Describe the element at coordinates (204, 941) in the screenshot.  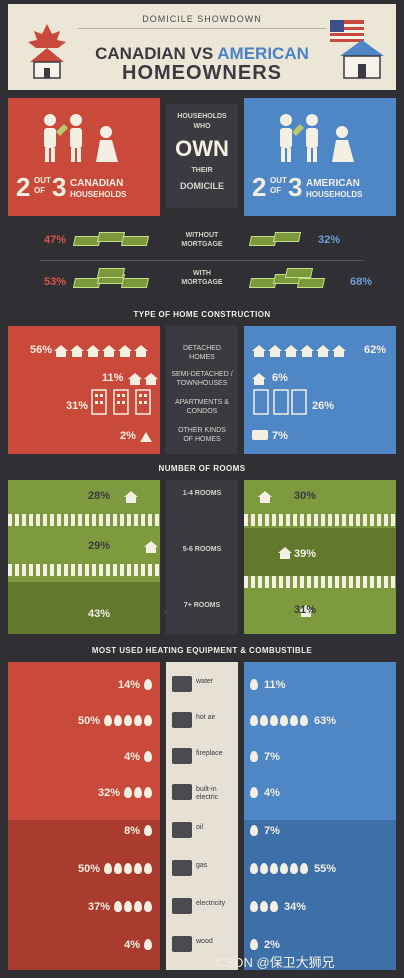
I see `heating-label-fuel-3: wood` at that location.